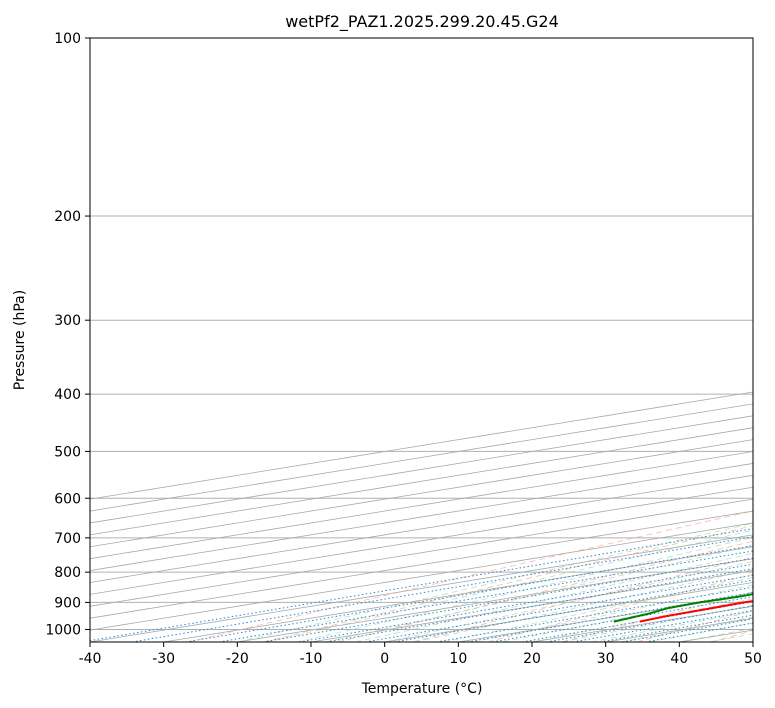  Describe the element at coordinates (606, 659) in the screenshot. I see `x-tick-label: 30` at that location.